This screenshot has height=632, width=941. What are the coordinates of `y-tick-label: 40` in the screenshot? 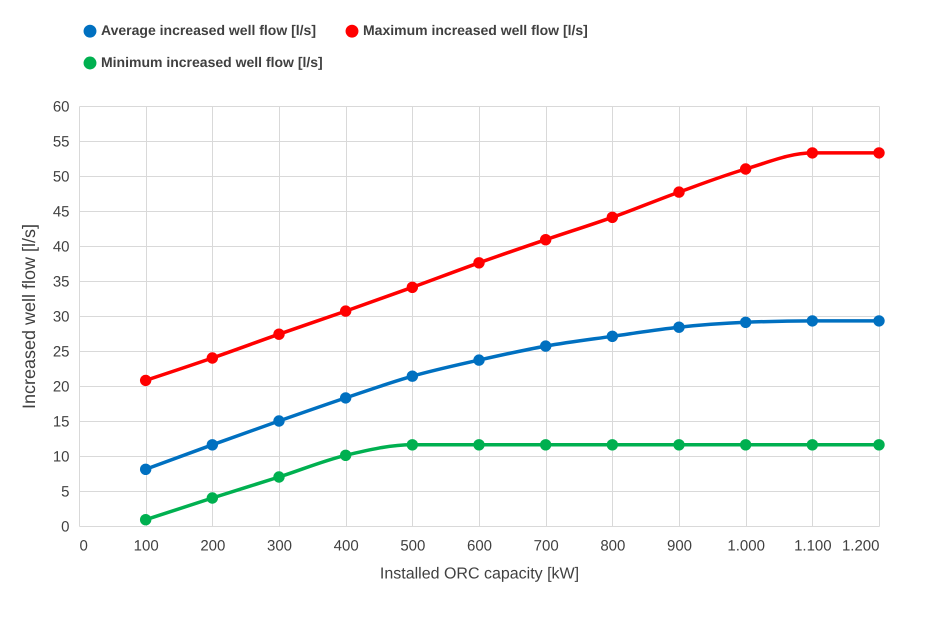 It's located at (61, 247).